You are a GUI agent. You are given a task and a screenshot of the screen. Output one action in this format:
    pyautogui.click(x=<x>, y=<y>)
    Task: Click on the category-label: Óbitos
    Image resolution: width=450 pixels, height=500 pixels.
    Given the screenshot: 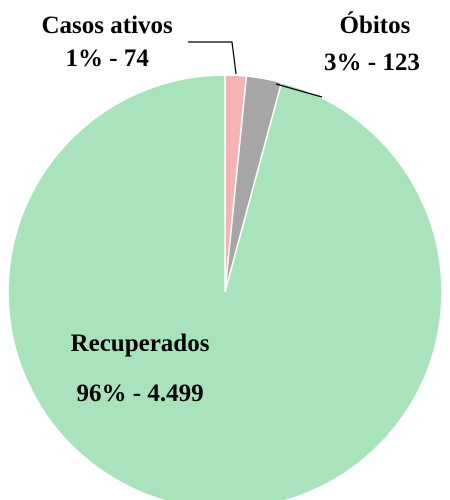 What is the action you would take?
    pyautogui.click(x=375, y=25)
    